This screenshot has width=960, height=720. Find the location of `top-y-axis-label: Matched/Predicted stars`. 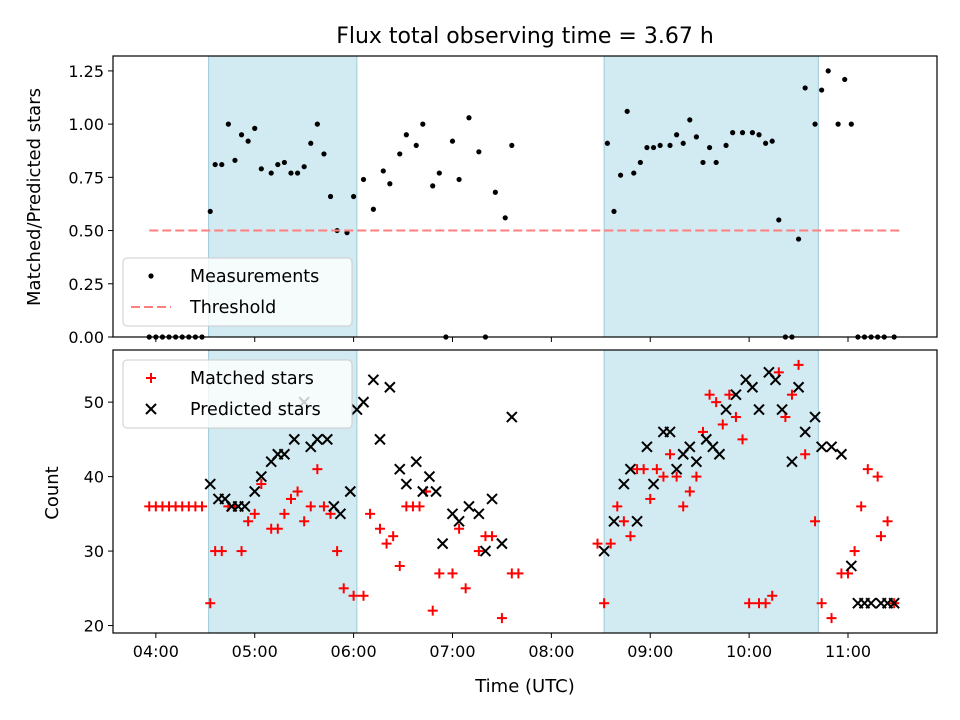

top-y-axis-label: Matched/Predicted stars is located at coordinates (34, 197).